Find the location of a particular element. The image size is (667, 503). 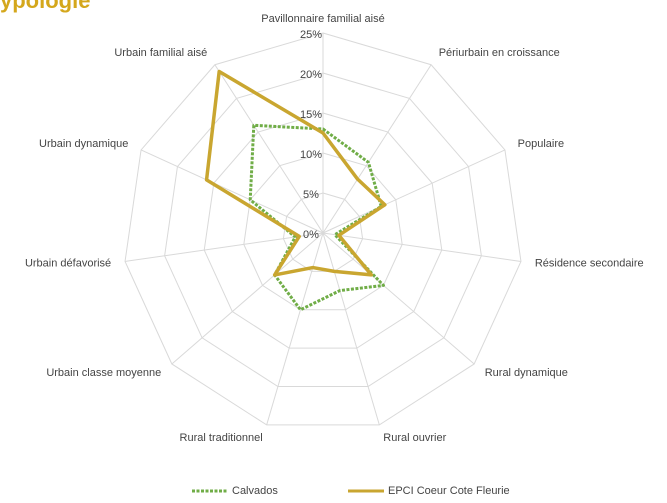

category-label: Urbain classe moyenne is located at coordinates (103, 373).